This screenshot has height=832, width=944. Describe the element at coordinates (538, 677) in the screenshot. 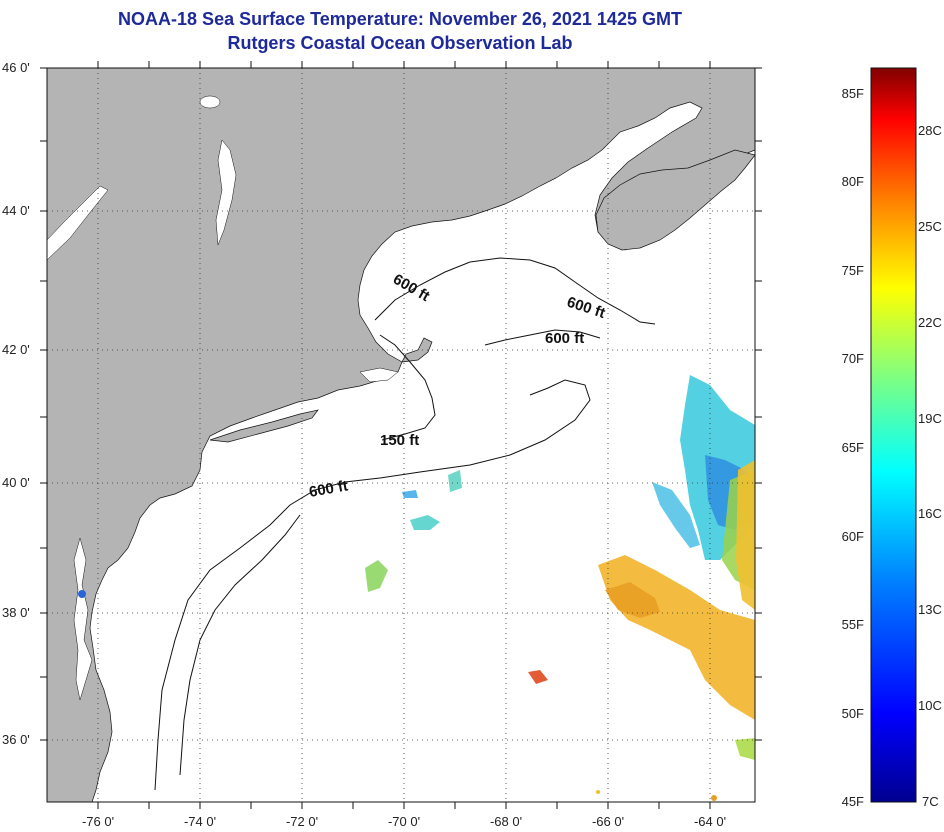

I see `sst-patch-red` at that location.